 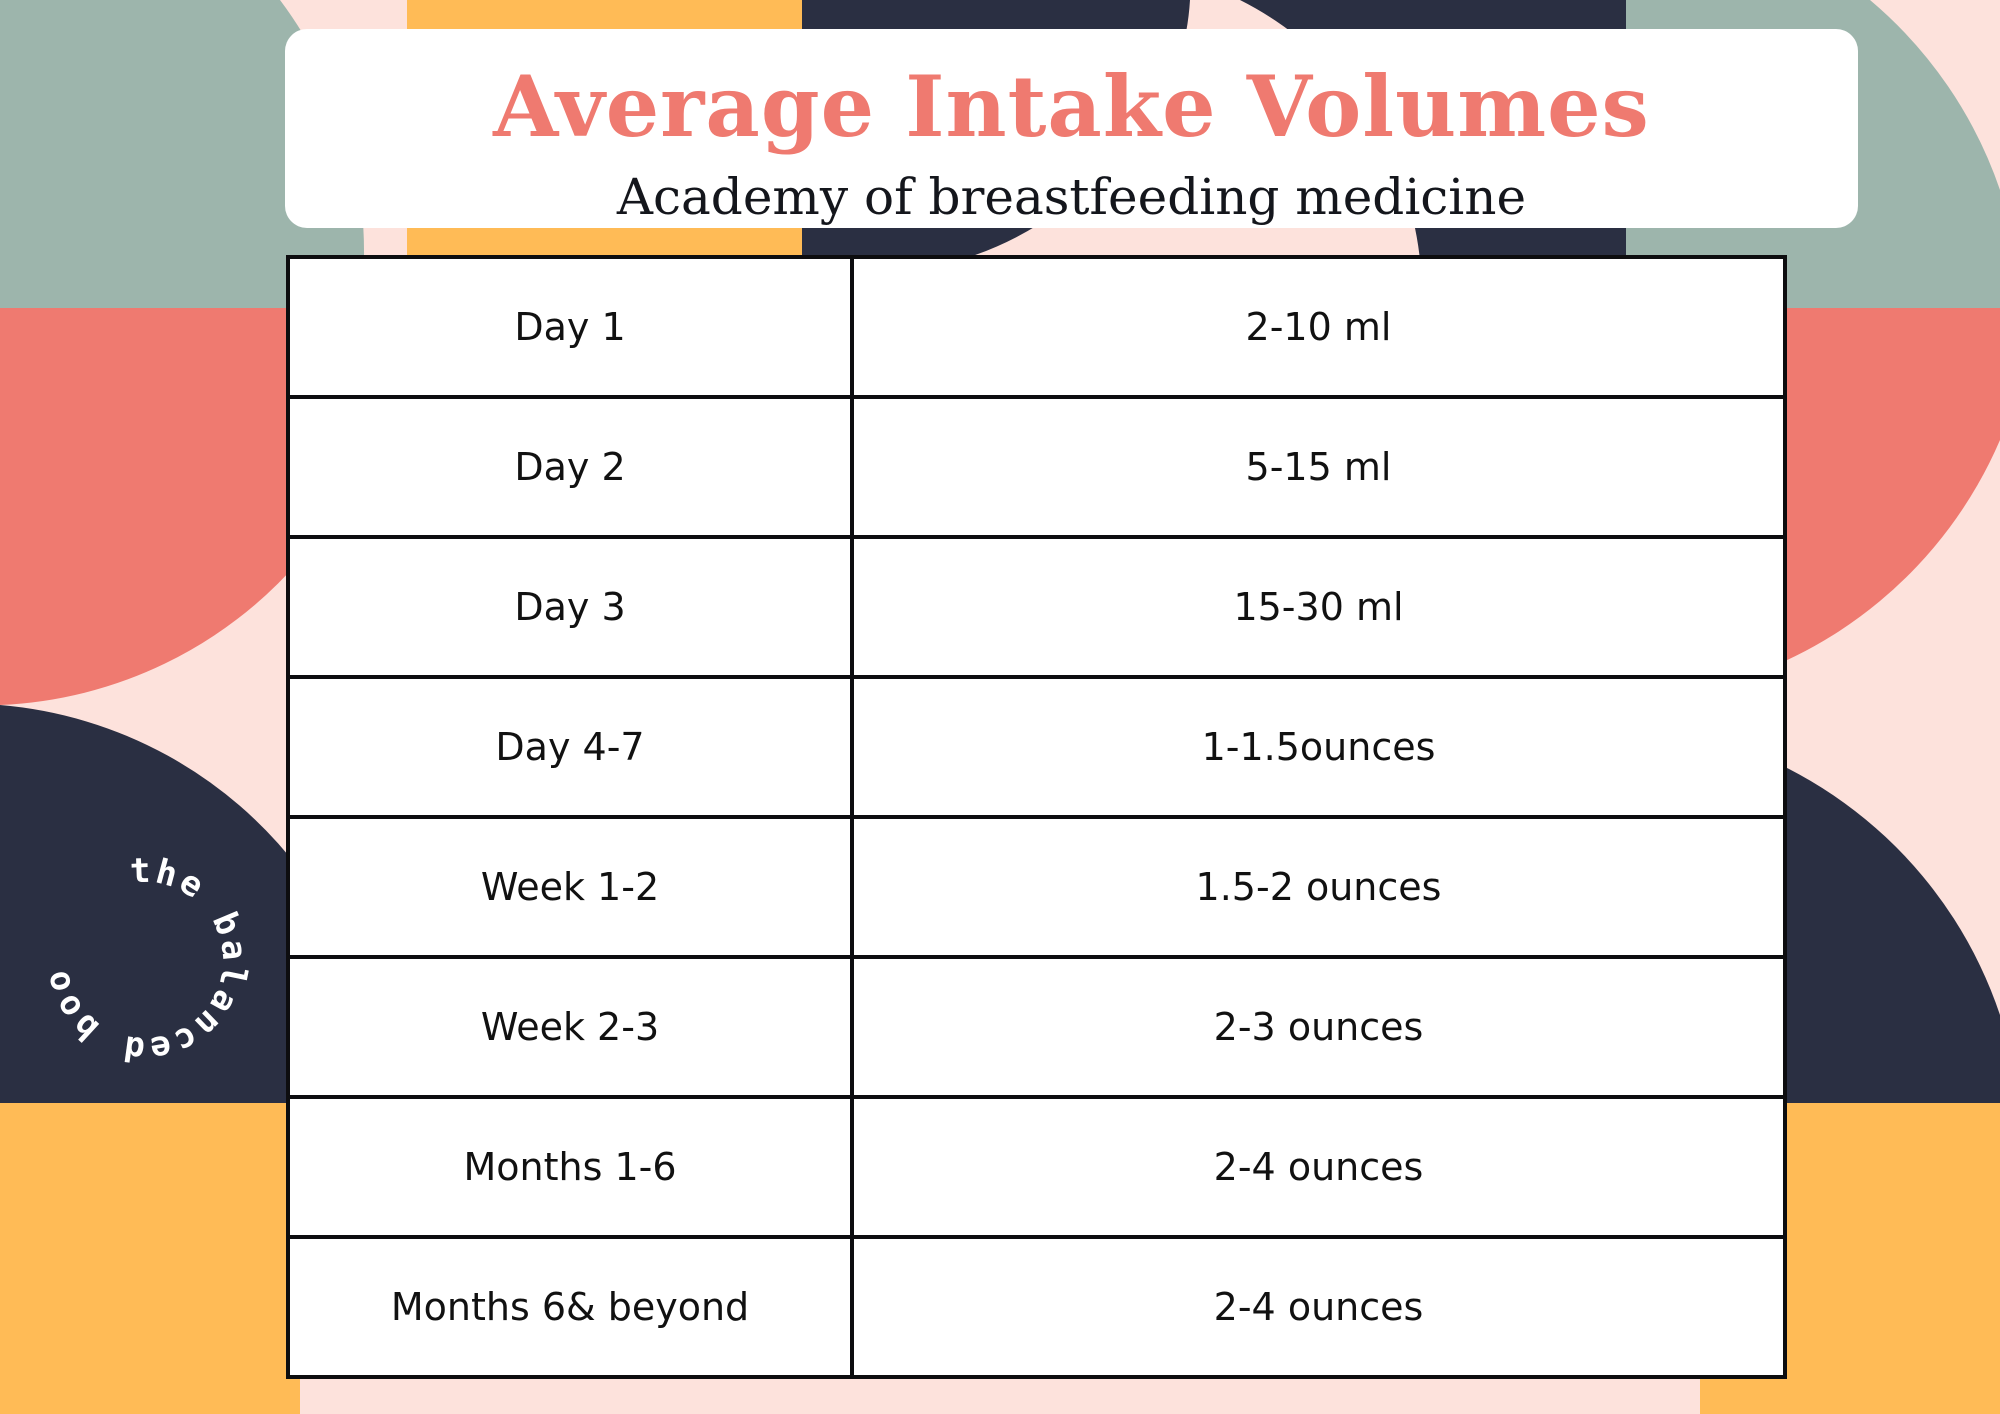 I want to click on period-cell: Day 3, so click(x=570, y=607).